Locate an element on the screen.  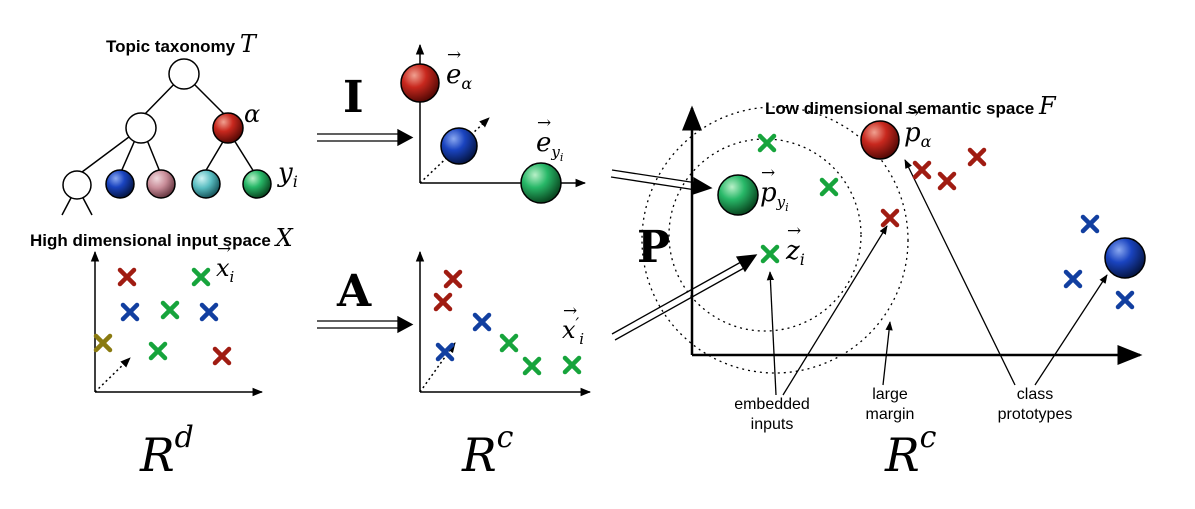
mapping-arrow-to-prototype is located at coordinates (661, 182).